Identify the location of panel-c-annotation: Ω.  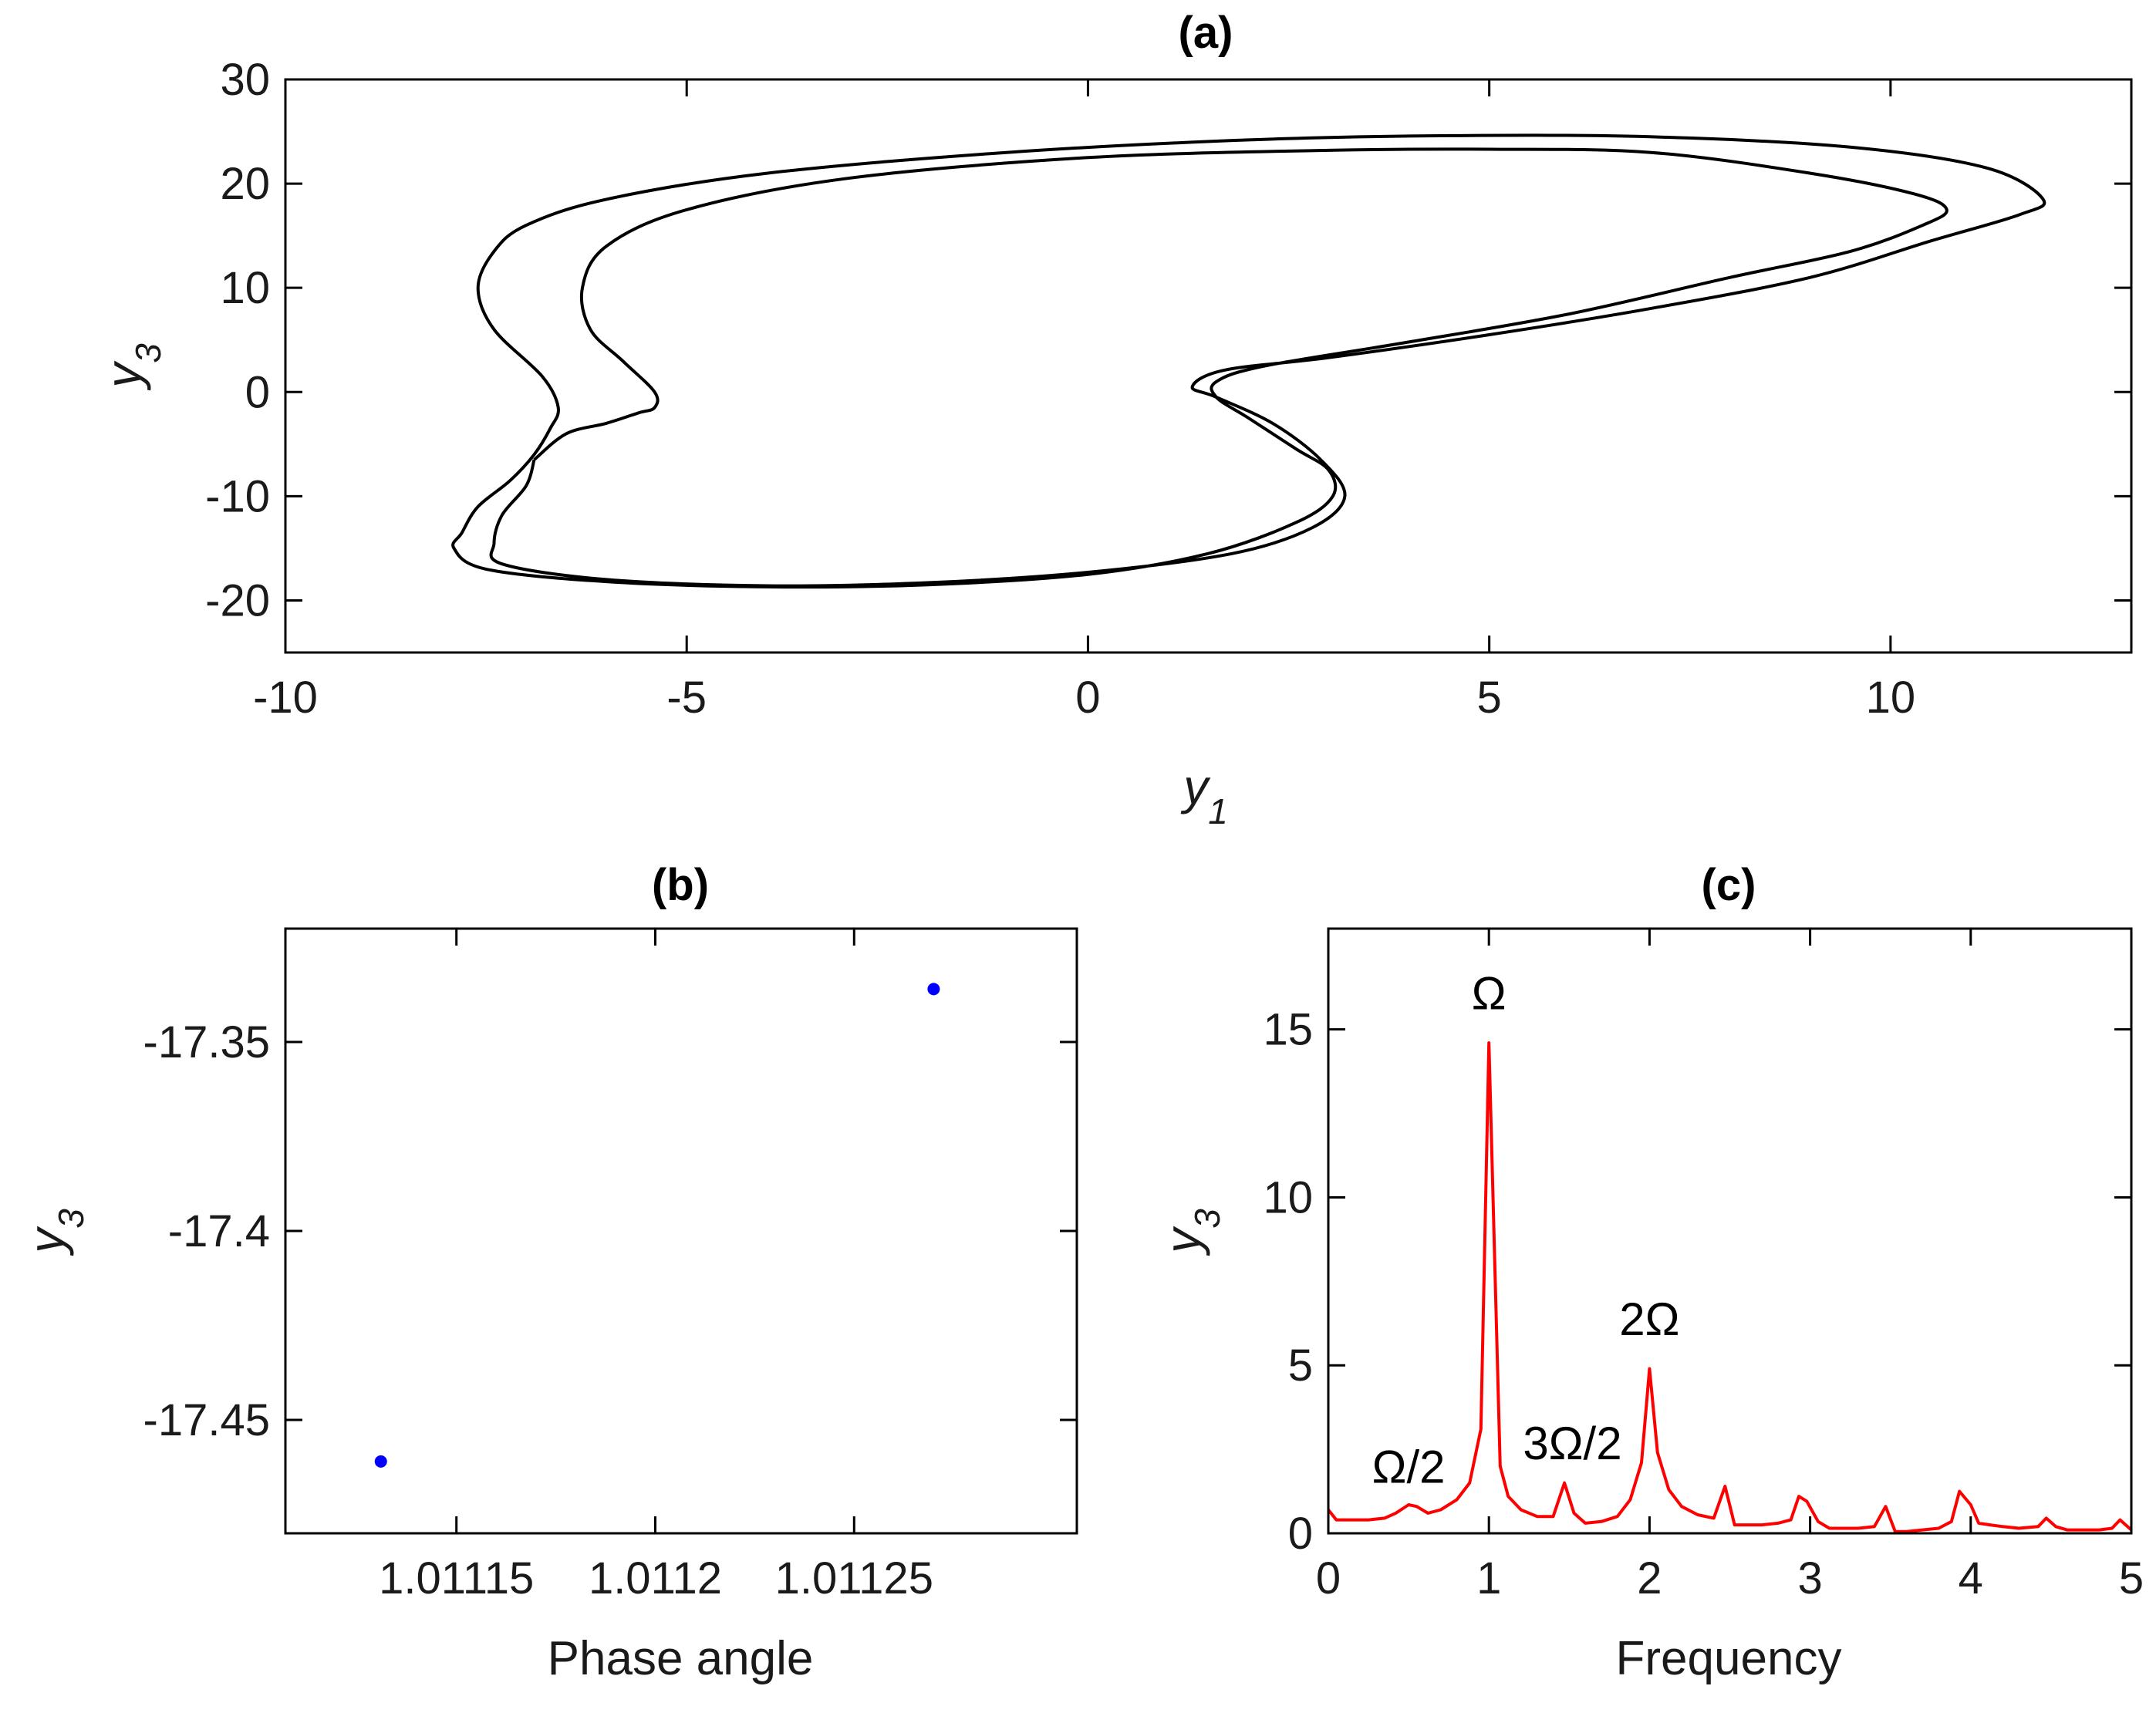
(1489, 994).